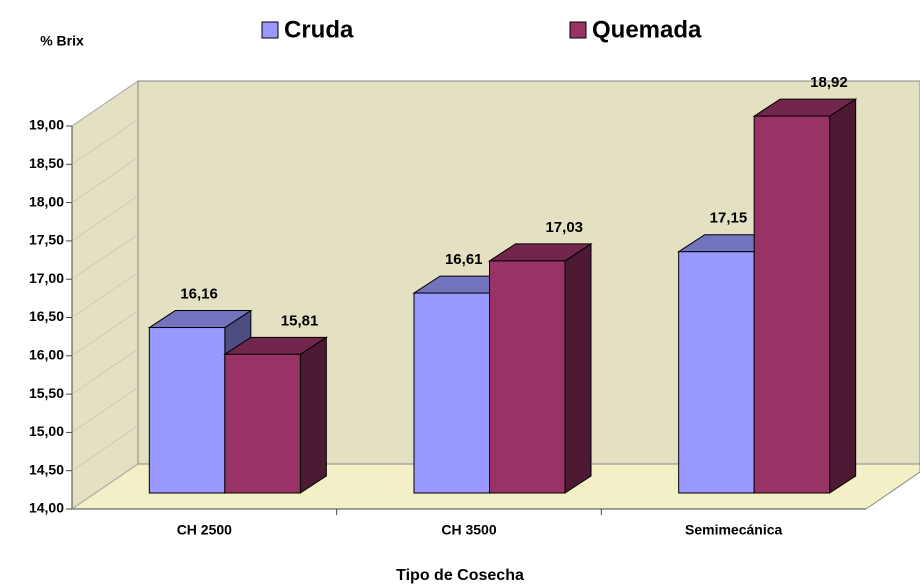  I want to click on y-tick-label: 15,00, so click(46, 431).